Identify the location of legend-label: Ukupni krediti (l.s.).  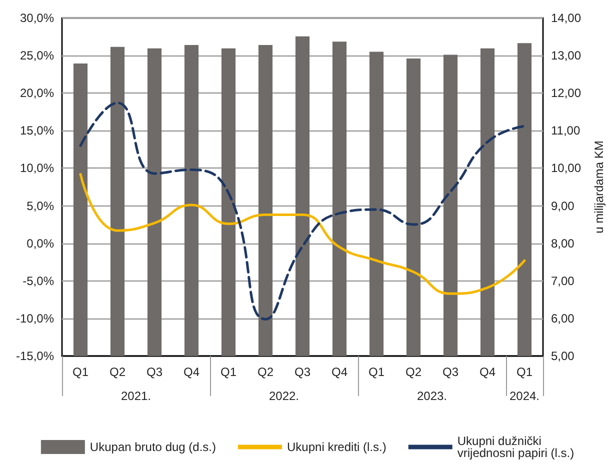
(336, 447).